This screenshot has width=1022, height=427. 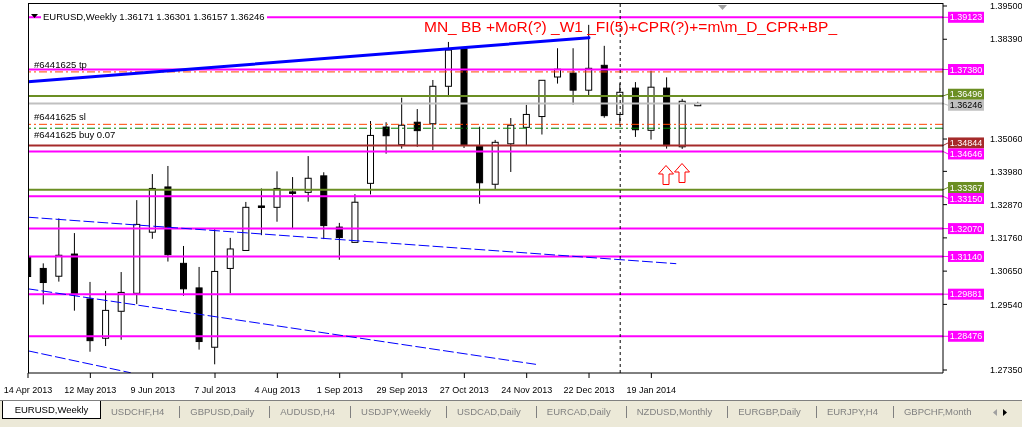 I want to click on ref-line-label: 1.39123, so click(x=966, y=17).